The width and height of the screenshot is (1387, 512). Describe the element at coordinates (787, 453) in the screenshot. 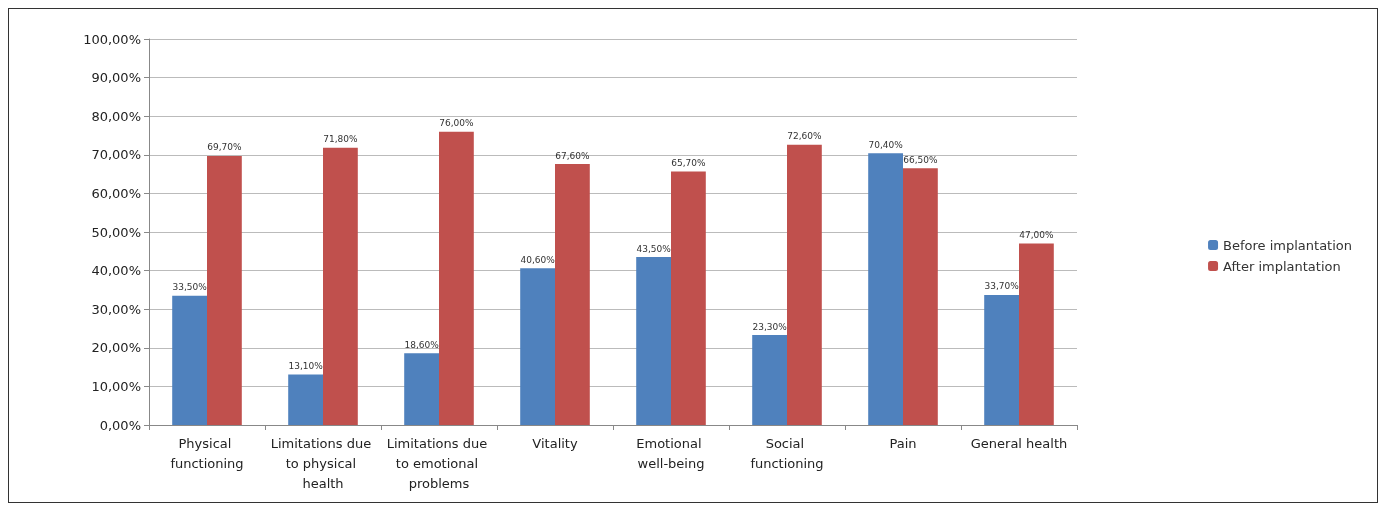

I see `x-tick-label: Social functioning` at that location.